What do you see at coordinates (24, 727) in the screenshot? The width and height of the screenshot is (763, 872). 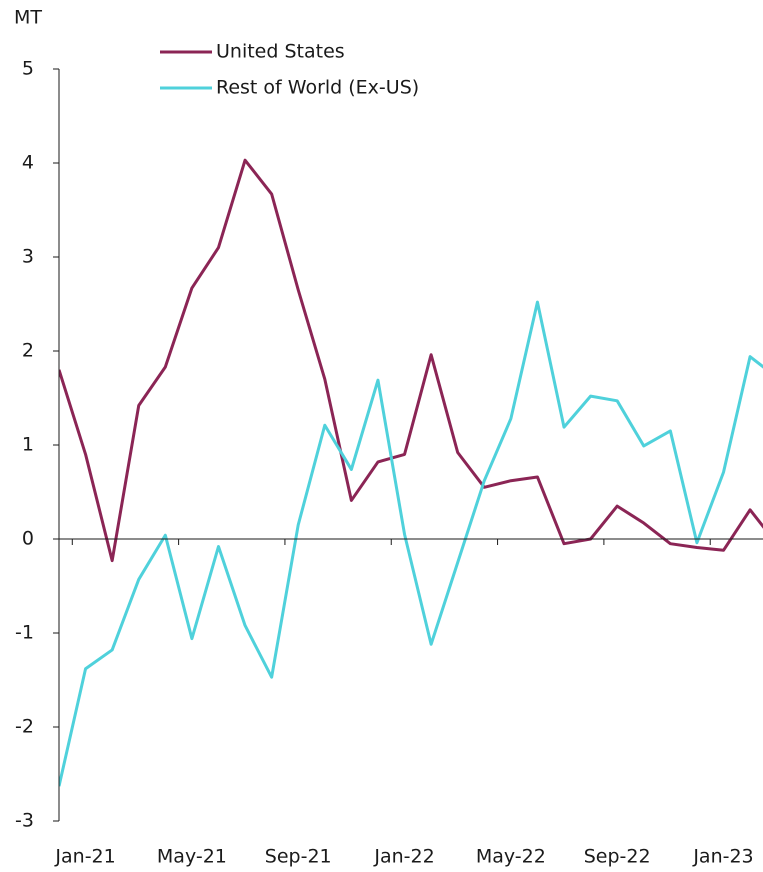 I see `y-tick-label: -2` at bounding box center [24, 727].